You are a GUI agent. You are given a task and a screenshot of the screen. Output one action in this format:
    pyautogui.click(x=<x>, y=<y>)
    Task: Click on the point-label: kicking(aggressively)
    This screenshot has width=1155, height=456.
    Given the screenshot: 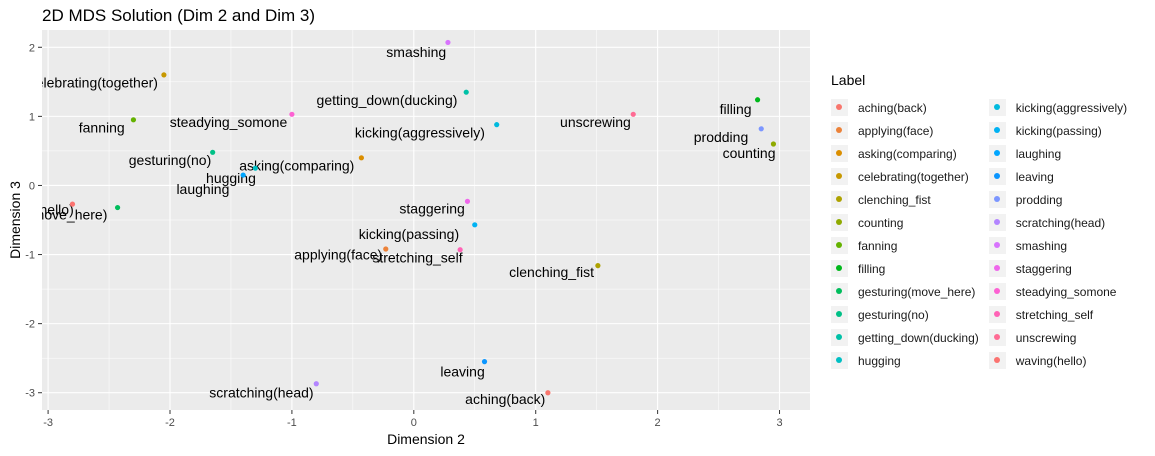 What is the action you would take?
    pyautogui.click(x=420, y=132)
    